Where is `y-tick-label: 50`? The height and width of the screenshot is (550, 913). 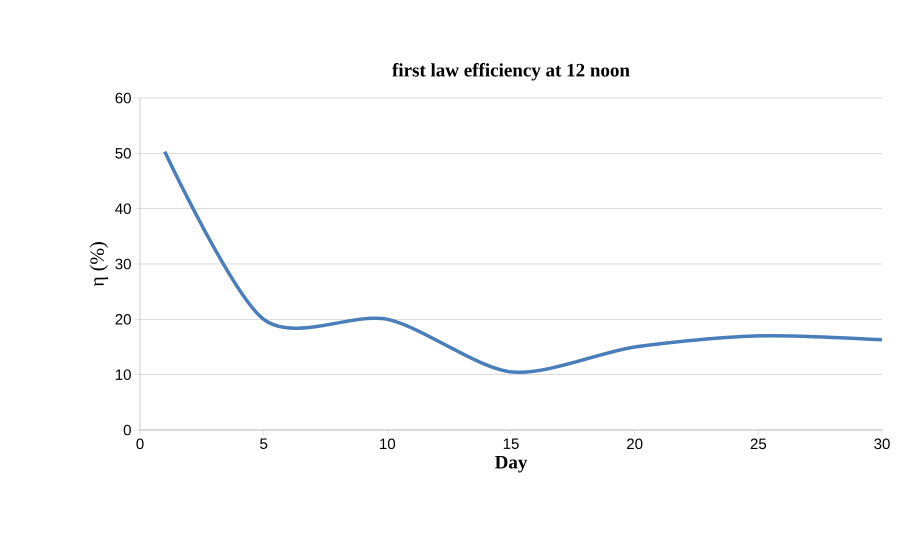
y-tick-label: 50 is located at coordinates (123, 153).